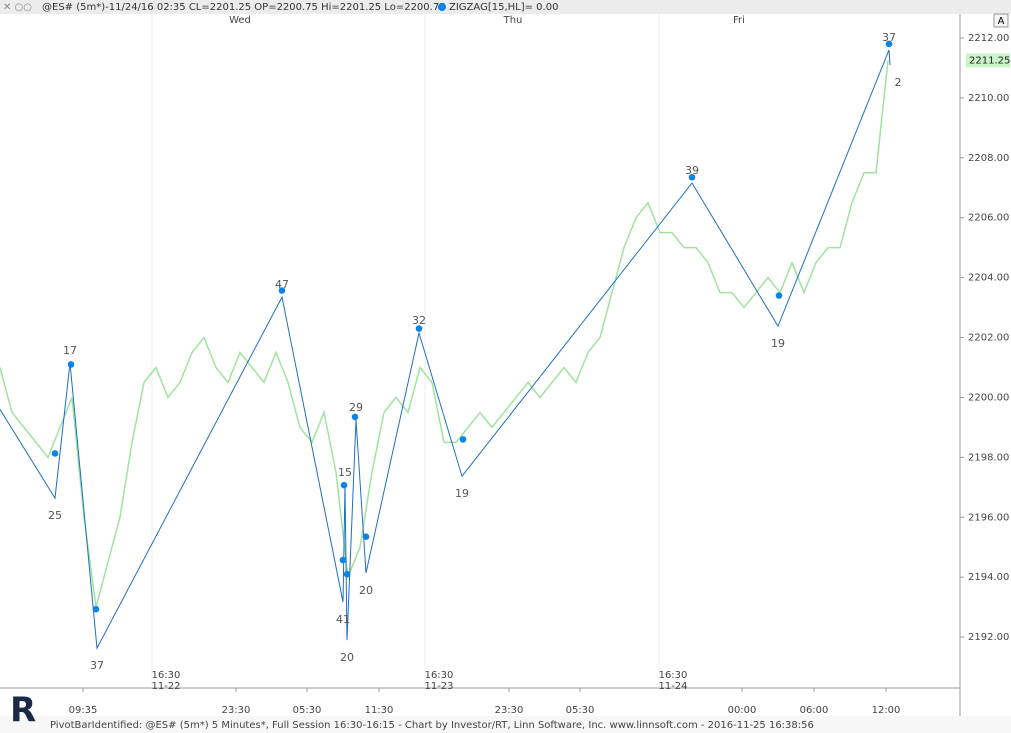 The width and height of the screenshot is (1011, 733). I want to click on day-label: Wed, so click(240, 20).